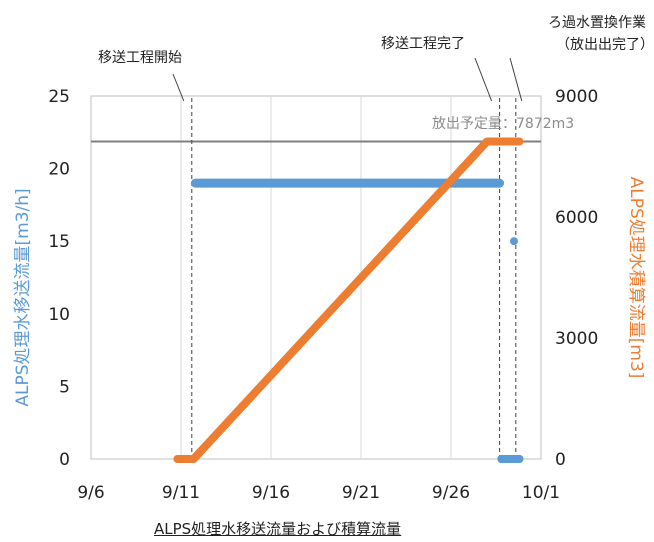 This screenshot has width=654, height=542. What do you see at coordinates (576, 339) in the screenshot?
I see `y-right-tick-label: 3000` at bounding box center [576, 339].